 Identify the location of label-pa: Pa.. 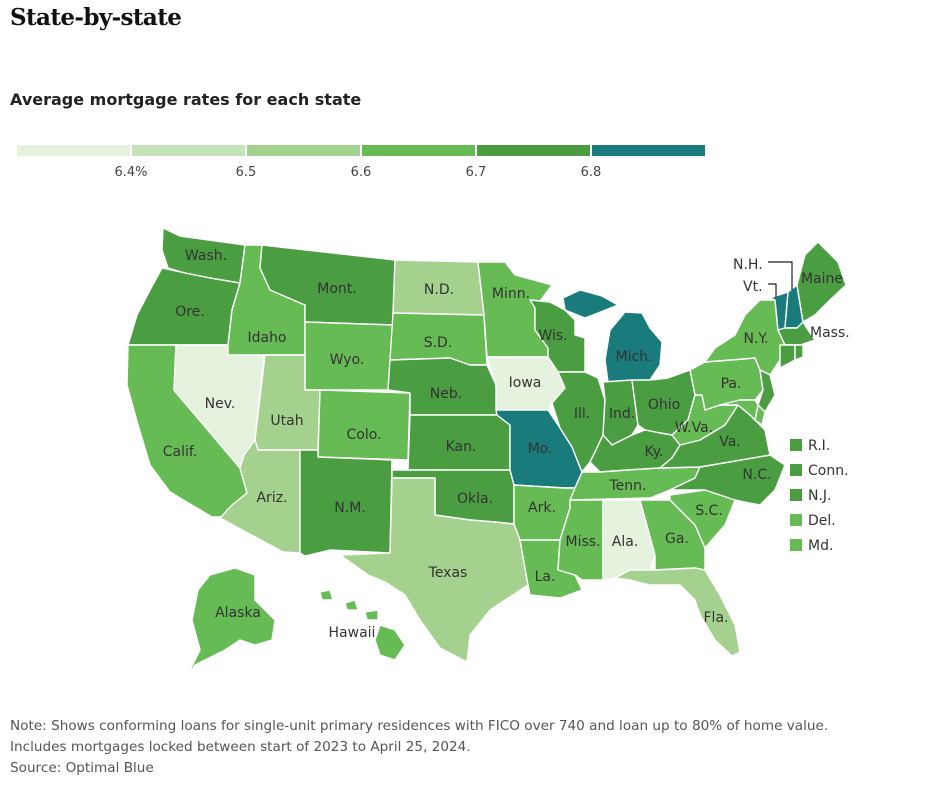
(731, 384).